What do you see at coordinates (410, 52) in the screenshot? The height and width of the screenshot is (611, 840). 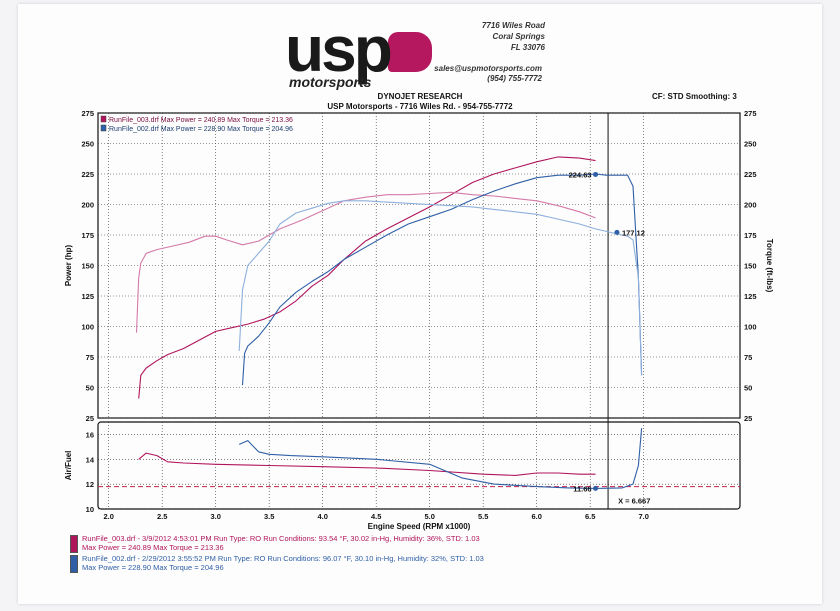 I see `logo-p-accent` at bounding box center [410, 52].